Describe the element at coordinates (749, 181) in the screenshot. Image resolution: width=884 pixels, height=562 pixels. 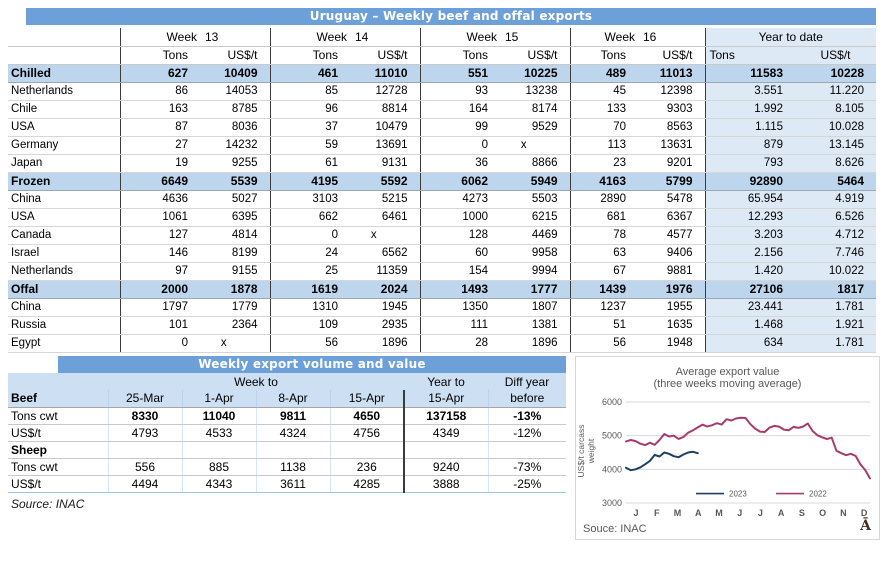
I see `value-cell: 92890` at that location.